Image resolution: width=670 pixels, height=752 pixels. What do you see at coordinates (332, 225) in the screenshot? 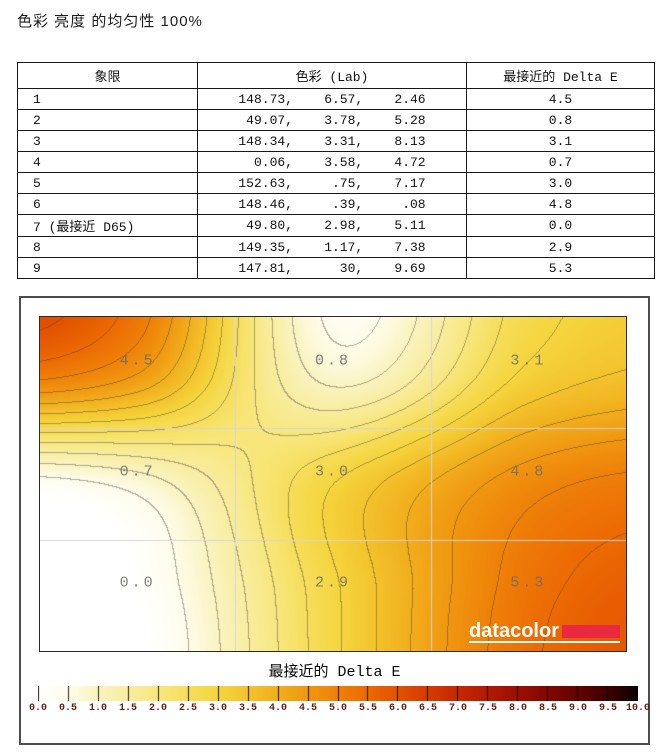
I see `lab-values-cell: 49.80, 2.98, 5.11` at bounding box center [332, 225].